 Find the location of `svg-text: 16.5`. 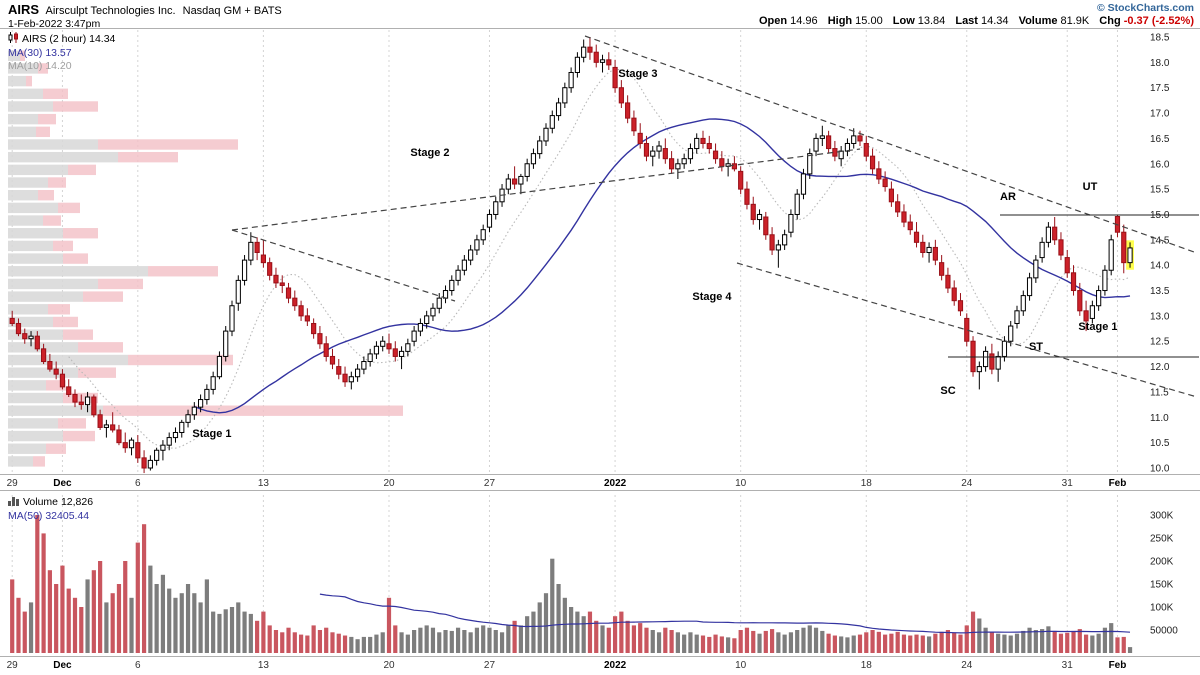

svg-text: 16.5 is located at coordinates (1160, 139).